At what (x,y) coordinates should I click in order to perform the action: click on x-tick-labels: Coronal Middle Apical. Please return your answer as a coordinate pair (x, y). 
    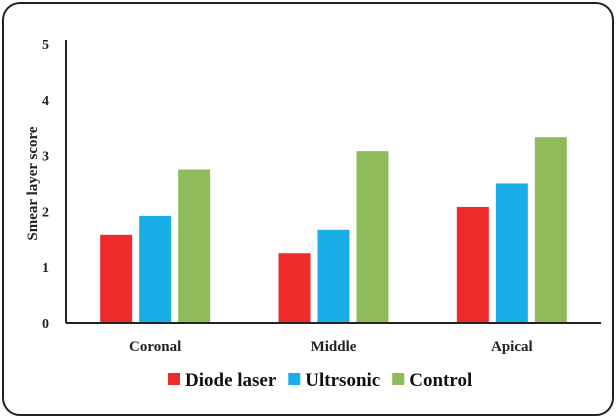
    Looking at the image, I should click on (331, 347).